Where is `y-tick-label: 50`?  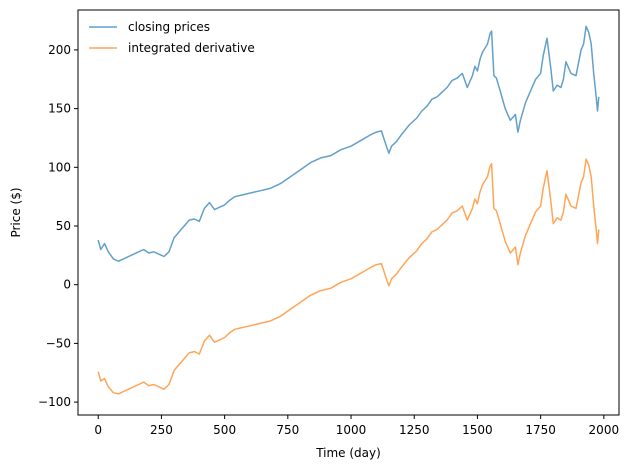 y-tick-label: 50 is located at coordinates (63, 226).